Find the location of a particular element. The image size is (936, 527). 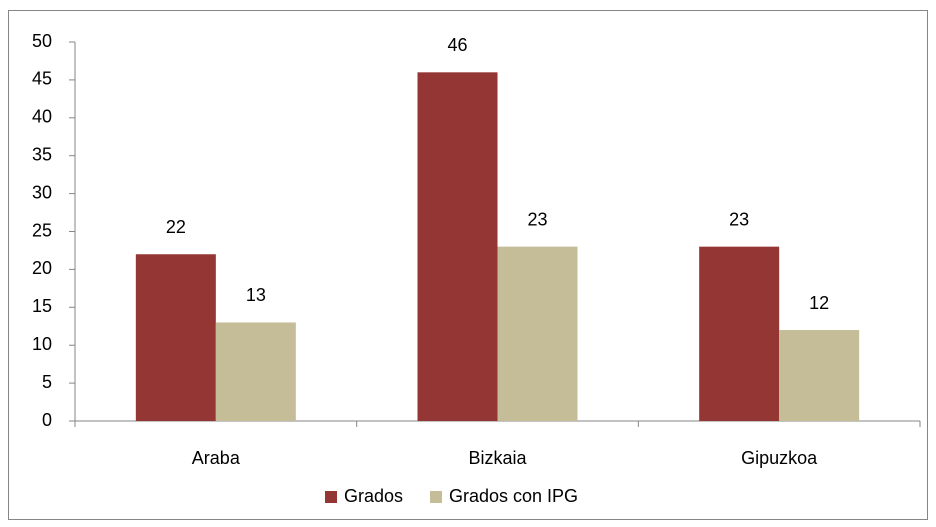

y-tick-label: 0 is located at coordinates (47, 420).